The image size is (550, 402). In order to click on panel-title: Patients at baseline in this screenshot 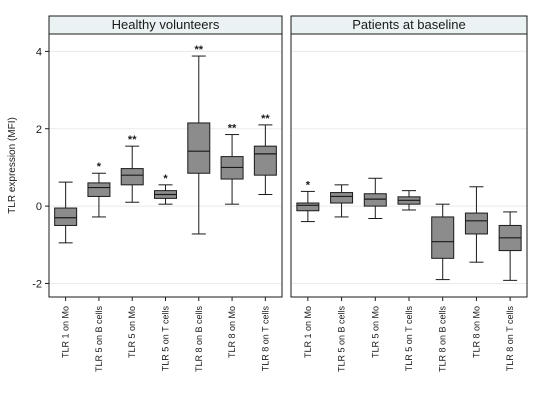, I will do `click(408, 24)`.